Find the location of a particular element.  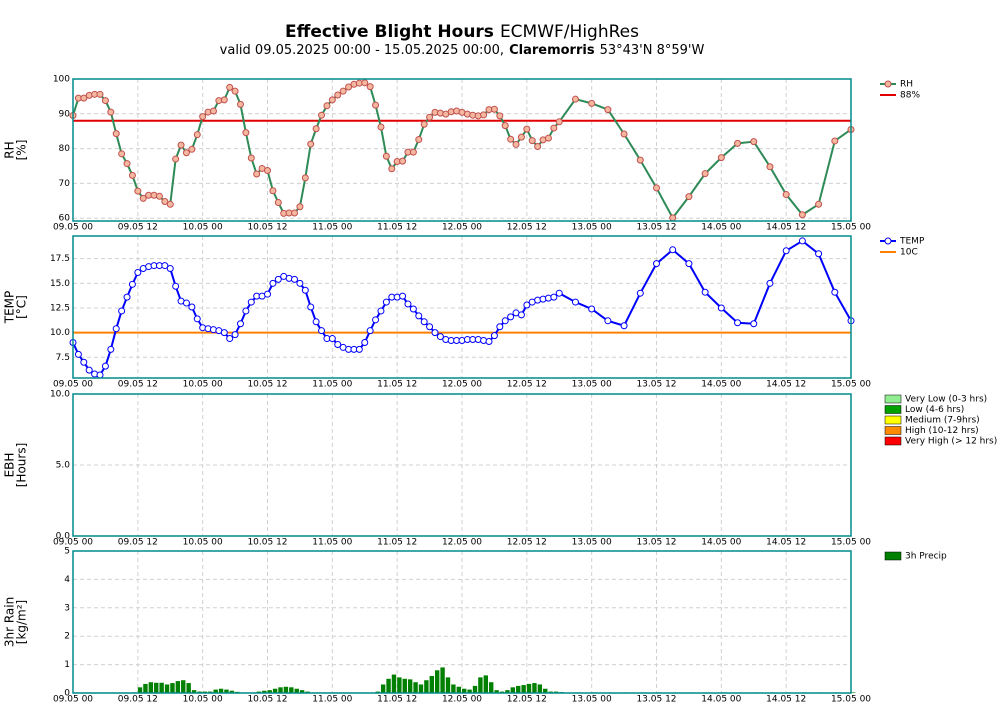

title-bold: Effective Blight Hours is located at coordinates (389, 32).